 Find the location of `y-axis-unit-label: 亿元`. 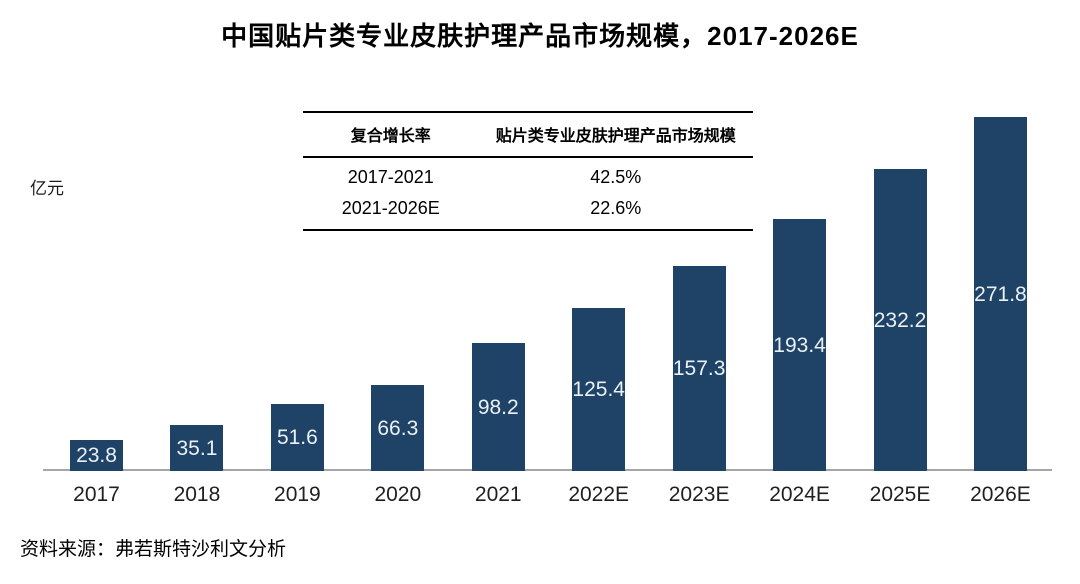

y-axis-unit-label: 亿元 is located at coordinates (47, 188).